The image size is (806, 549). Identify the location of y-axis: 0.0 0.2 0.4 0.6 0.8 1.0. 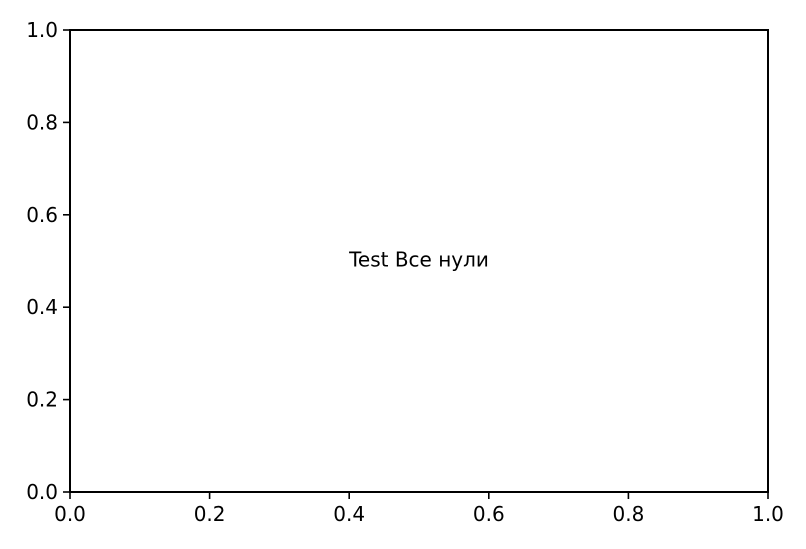
(48, 261).